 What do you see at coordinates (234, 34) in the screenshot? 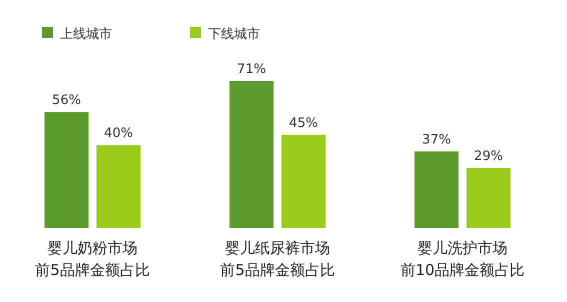
I see `legend-label: 下线城市` at bounding box center [234, 34].